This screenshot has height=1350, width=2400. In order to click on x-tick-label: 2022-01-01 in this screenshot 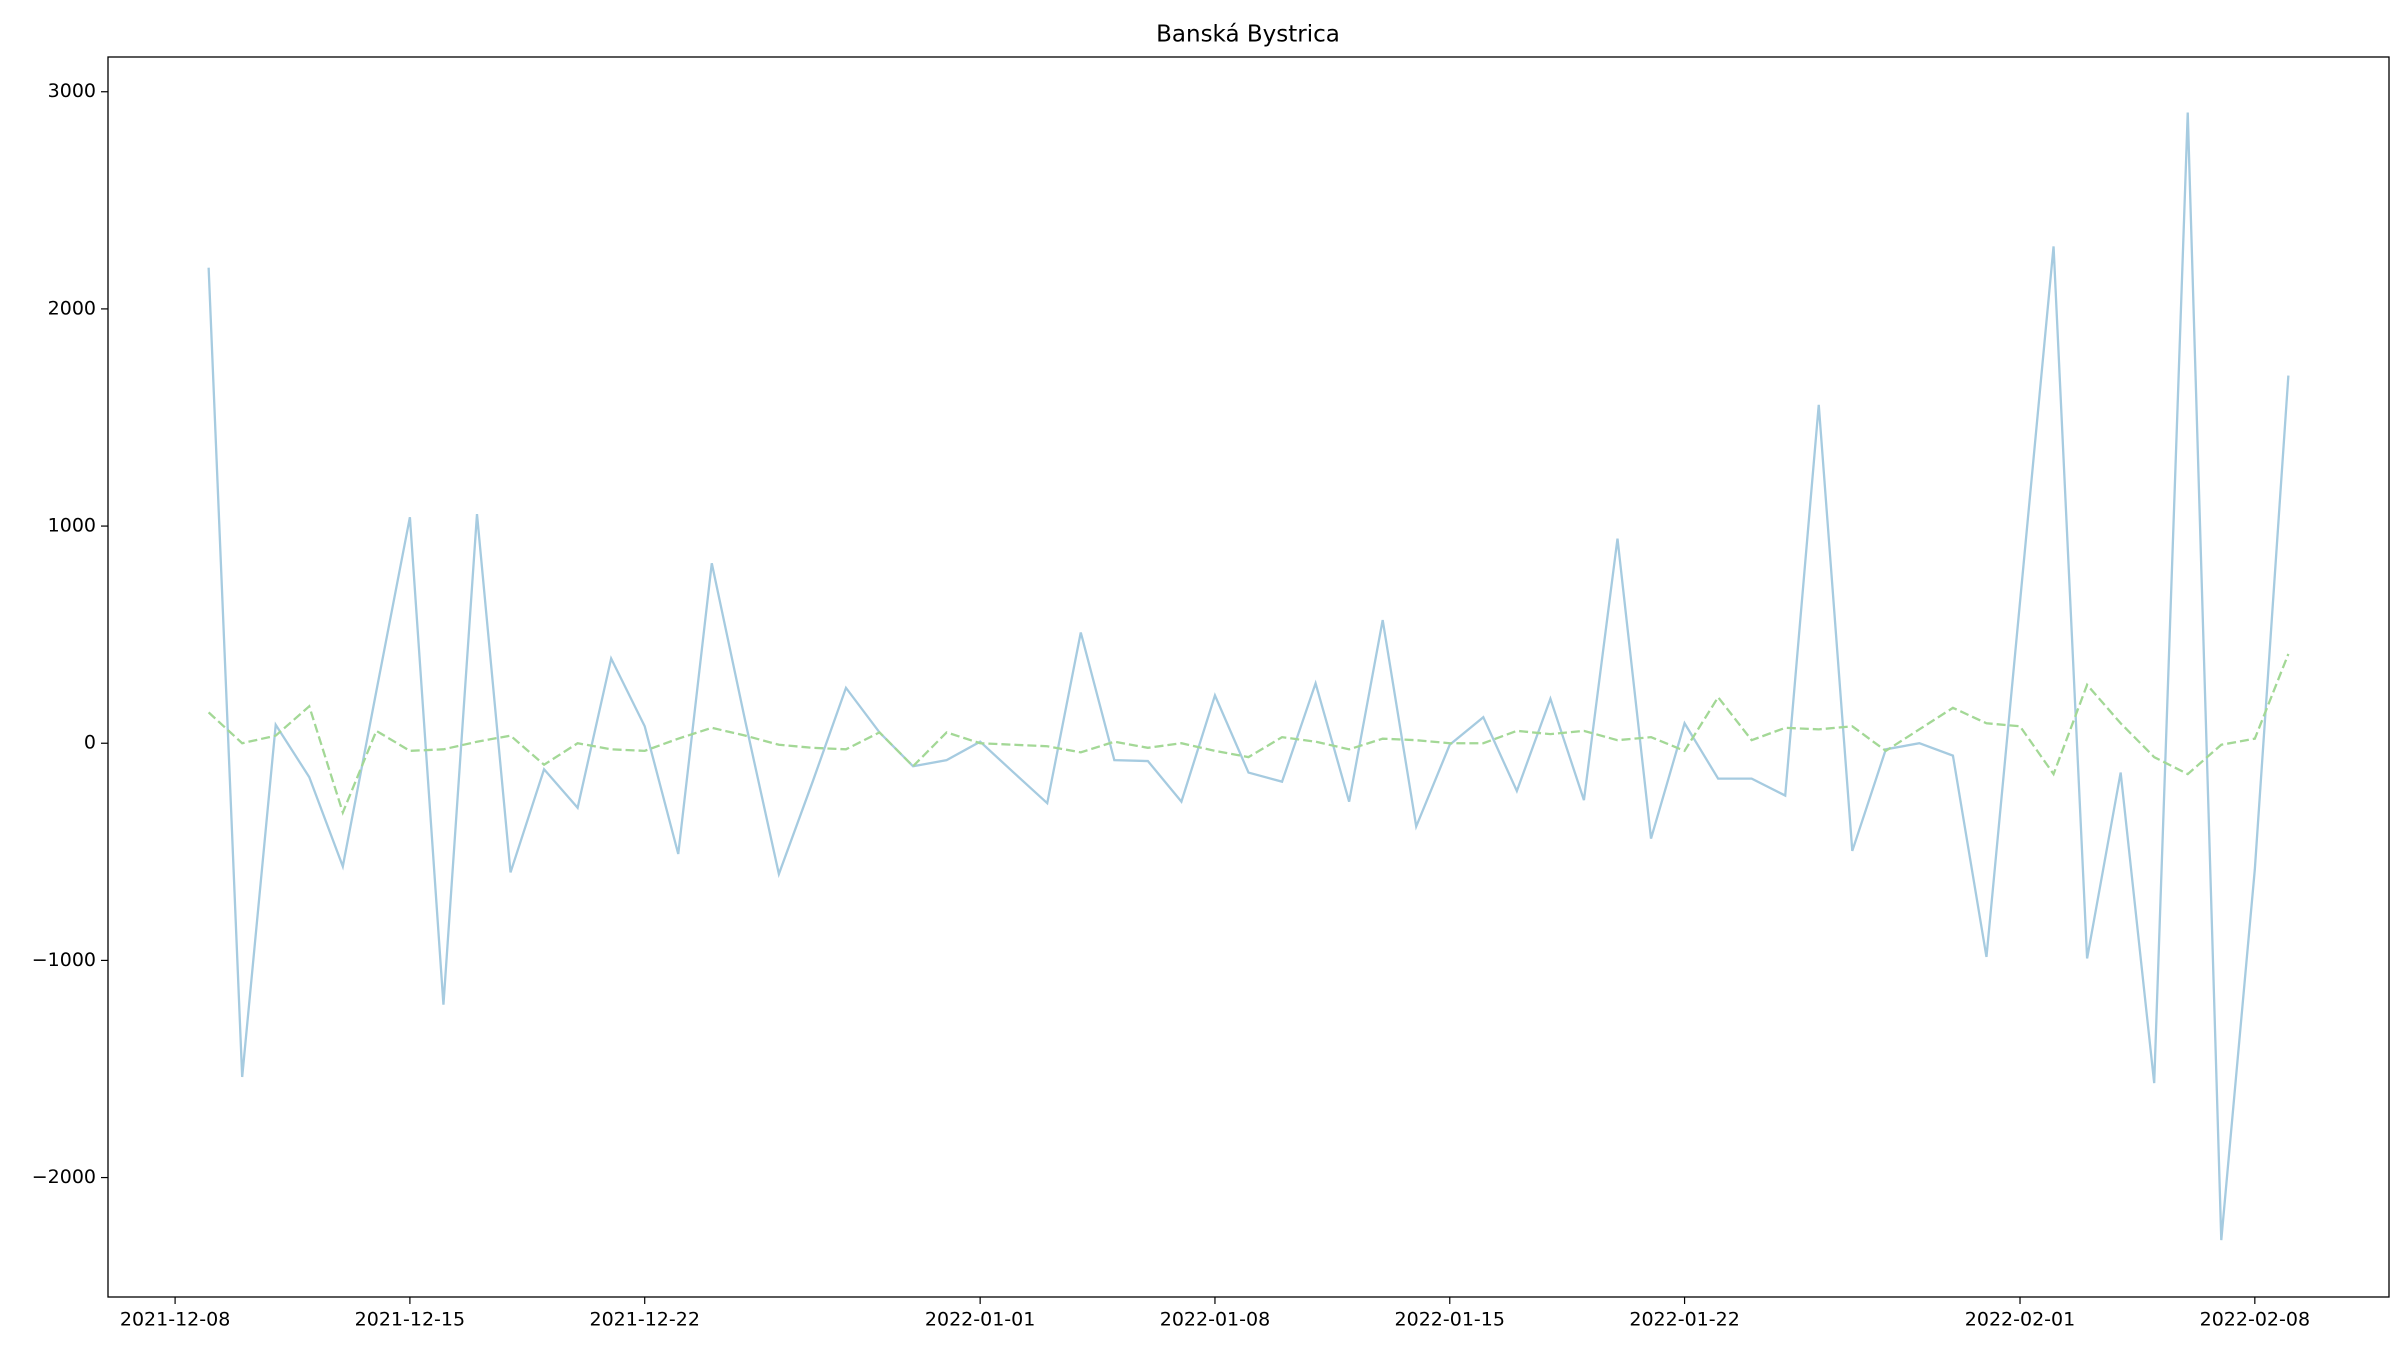, I will do `click(980, 1320)`.